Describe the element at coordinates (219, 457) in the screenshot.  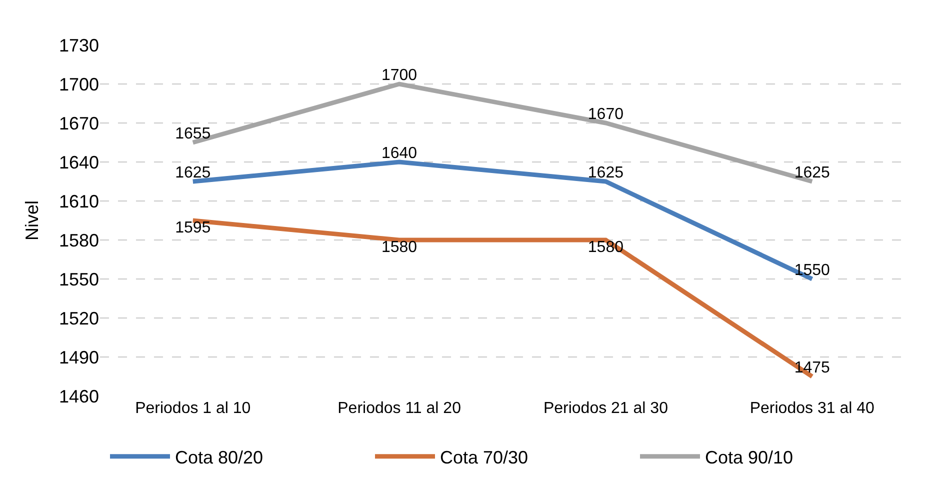
I see `legend-label: Cota 80/20` at that location.